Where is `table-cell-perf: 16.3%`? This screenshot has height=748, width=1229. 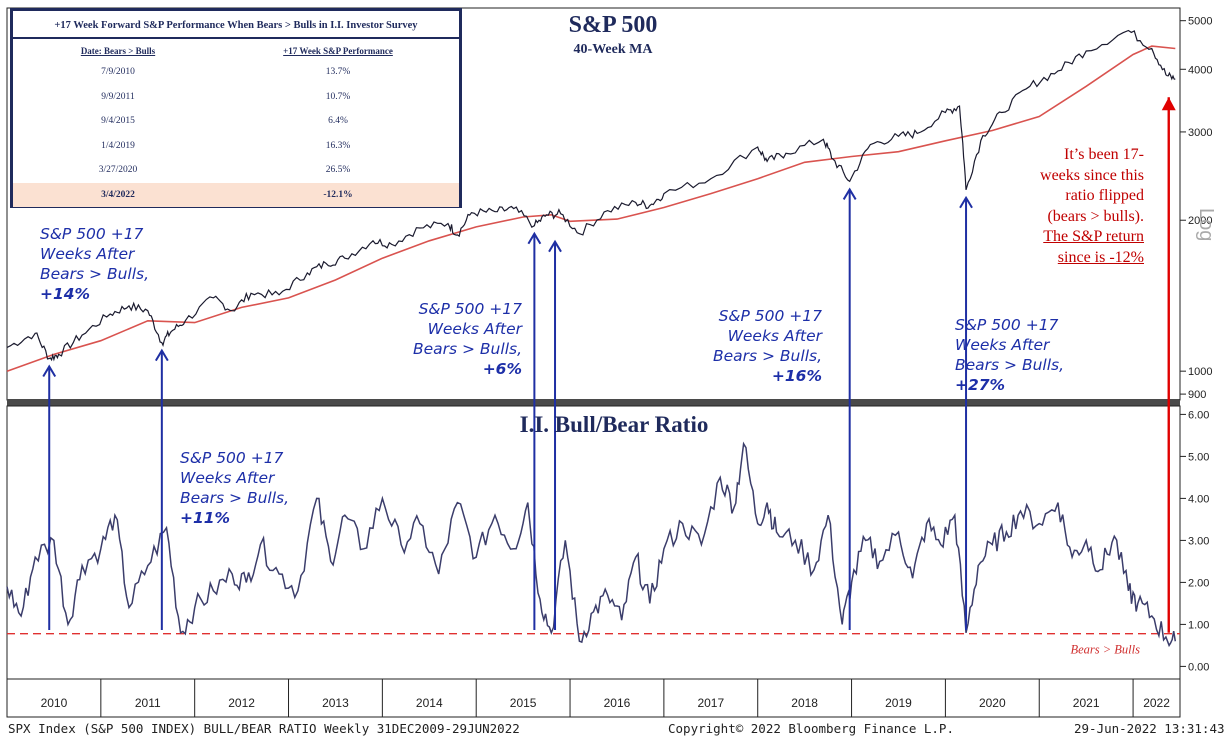
table-cell-perf: 16.3% is located at coordinates (338, 145).